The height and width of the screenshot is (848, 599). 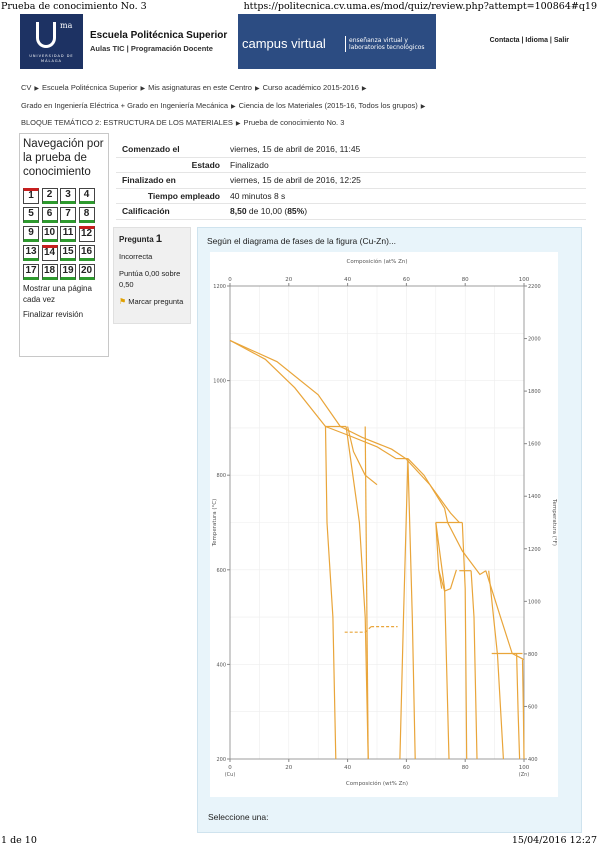 I want to click on quiz-navigation-title: Navegación por la prueba de conocimiento, so click(x=63, y=158).